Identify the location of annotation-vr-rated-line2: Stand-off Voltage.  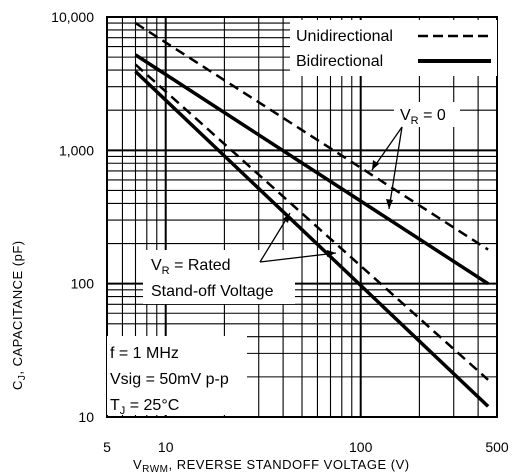
(212, 291).